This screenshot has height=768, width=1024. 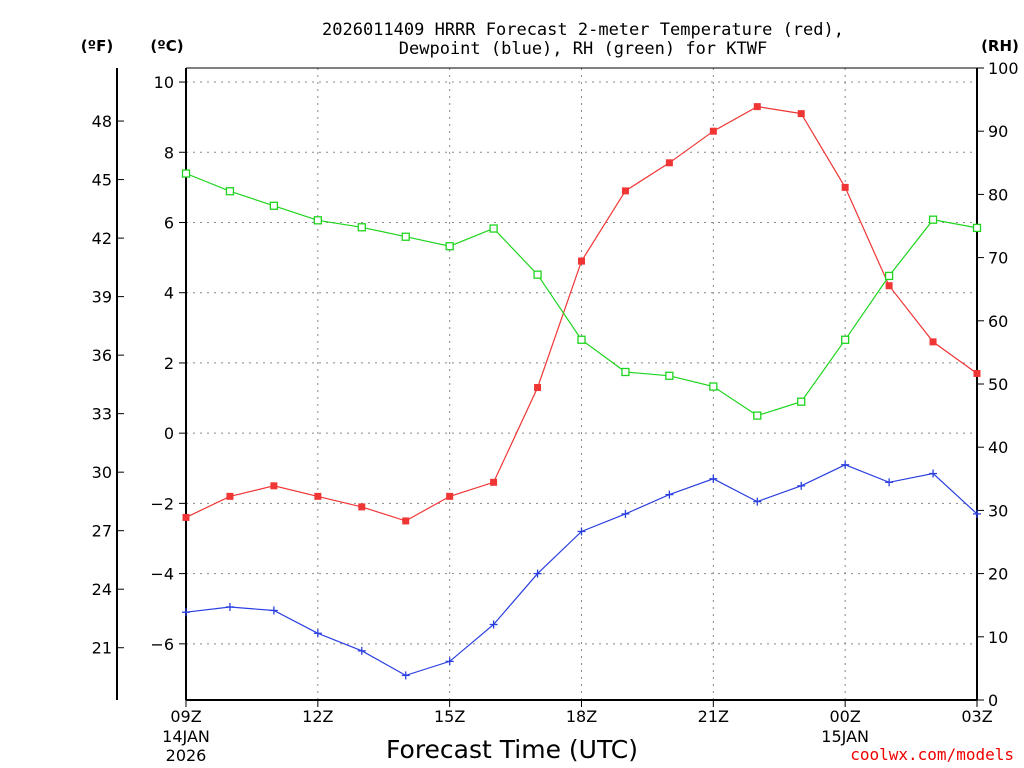 I want to click on fahrenheit-tick-label: 45, so click(x=102, y=180).